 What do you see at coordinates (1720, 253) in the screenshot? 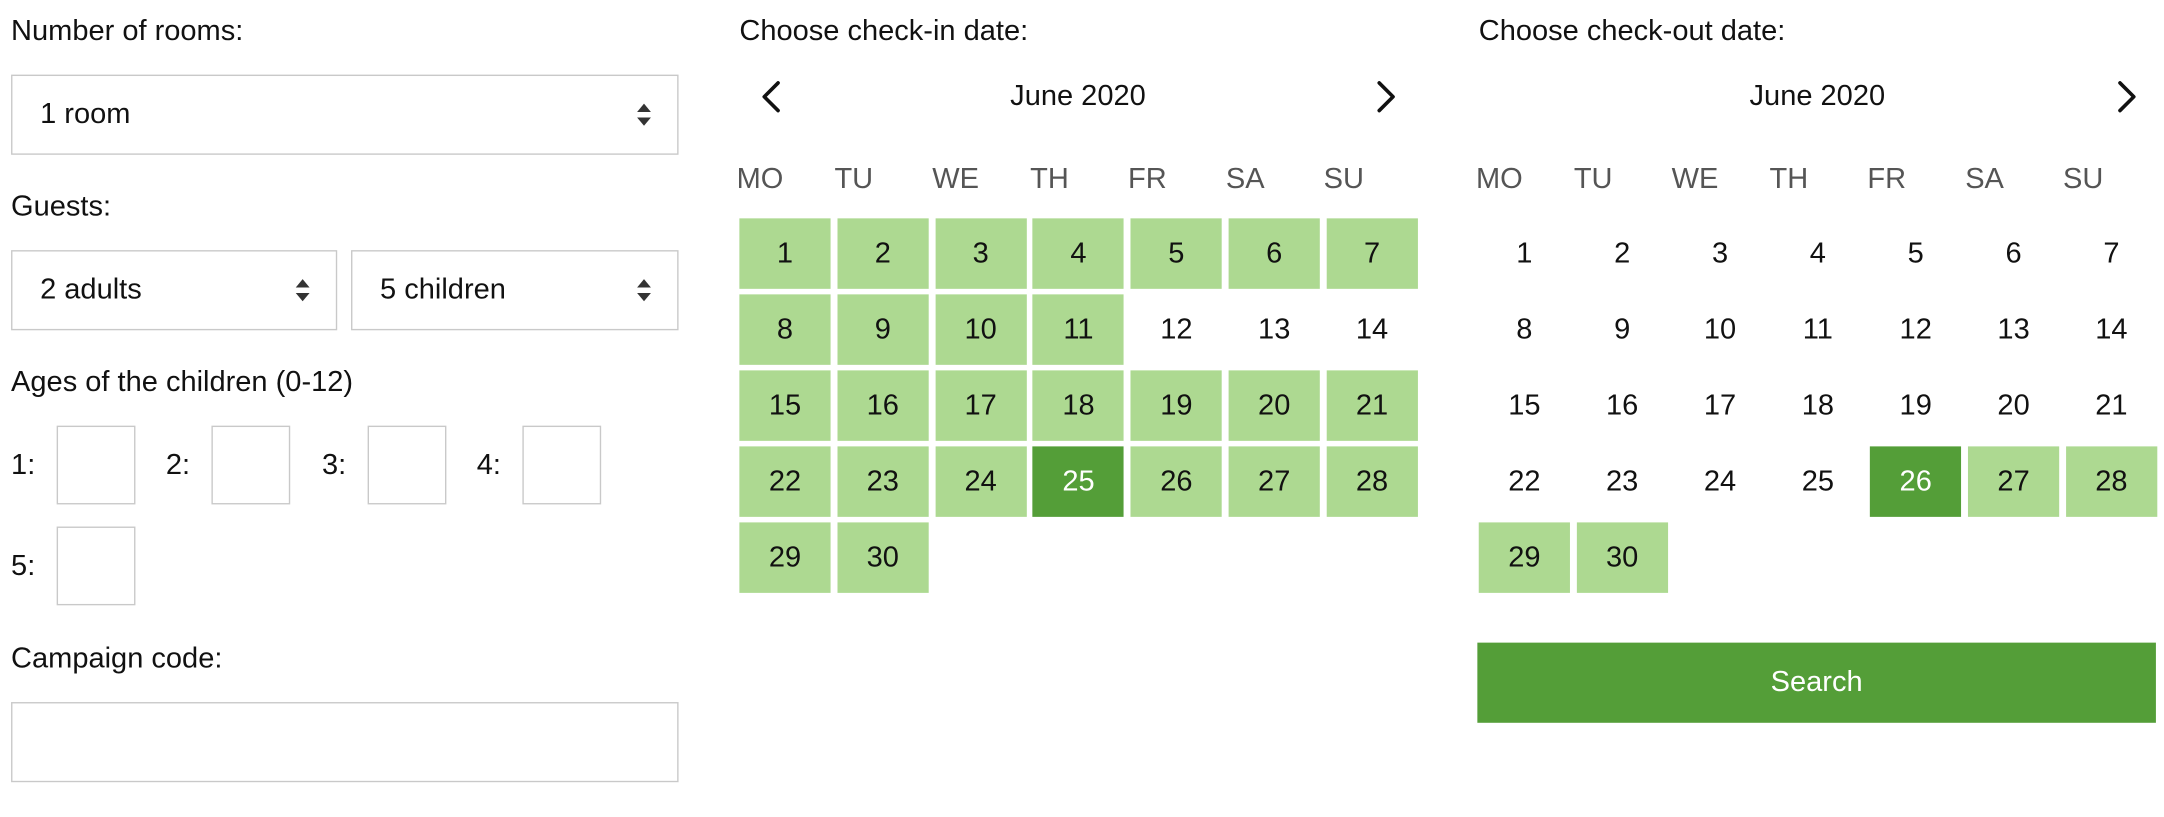
I see `checkout-day: 3` at bounding box center [1720, 253].